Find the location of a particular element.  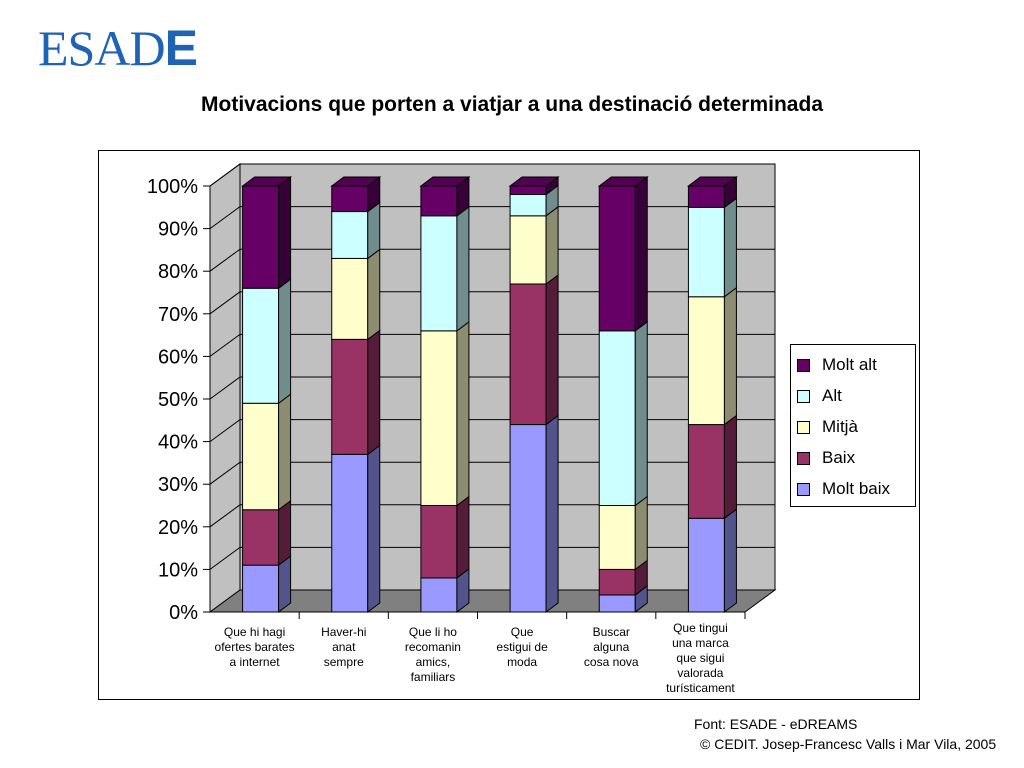

y-tick-label: 40% is located at coordinates (178, 443).